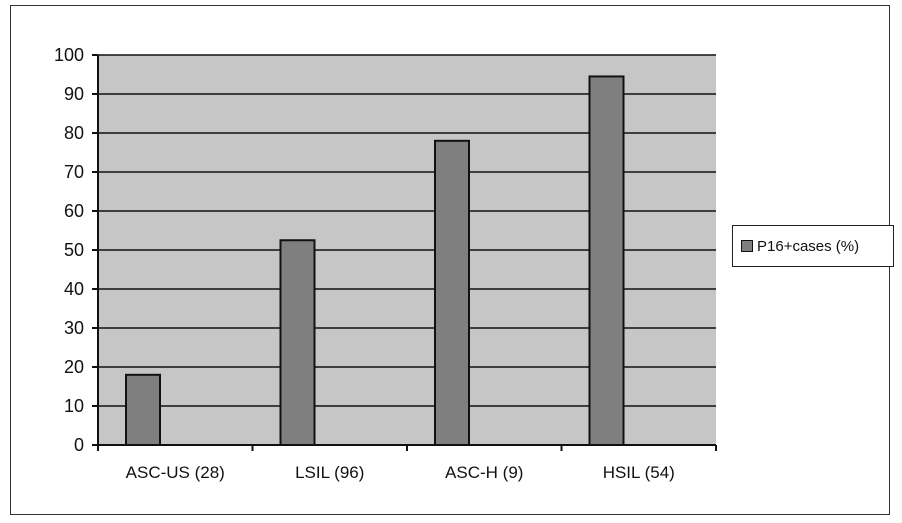 This screenshot has height=523, width=902. I want to click on y-tick-label: 0, so click(79, 445).